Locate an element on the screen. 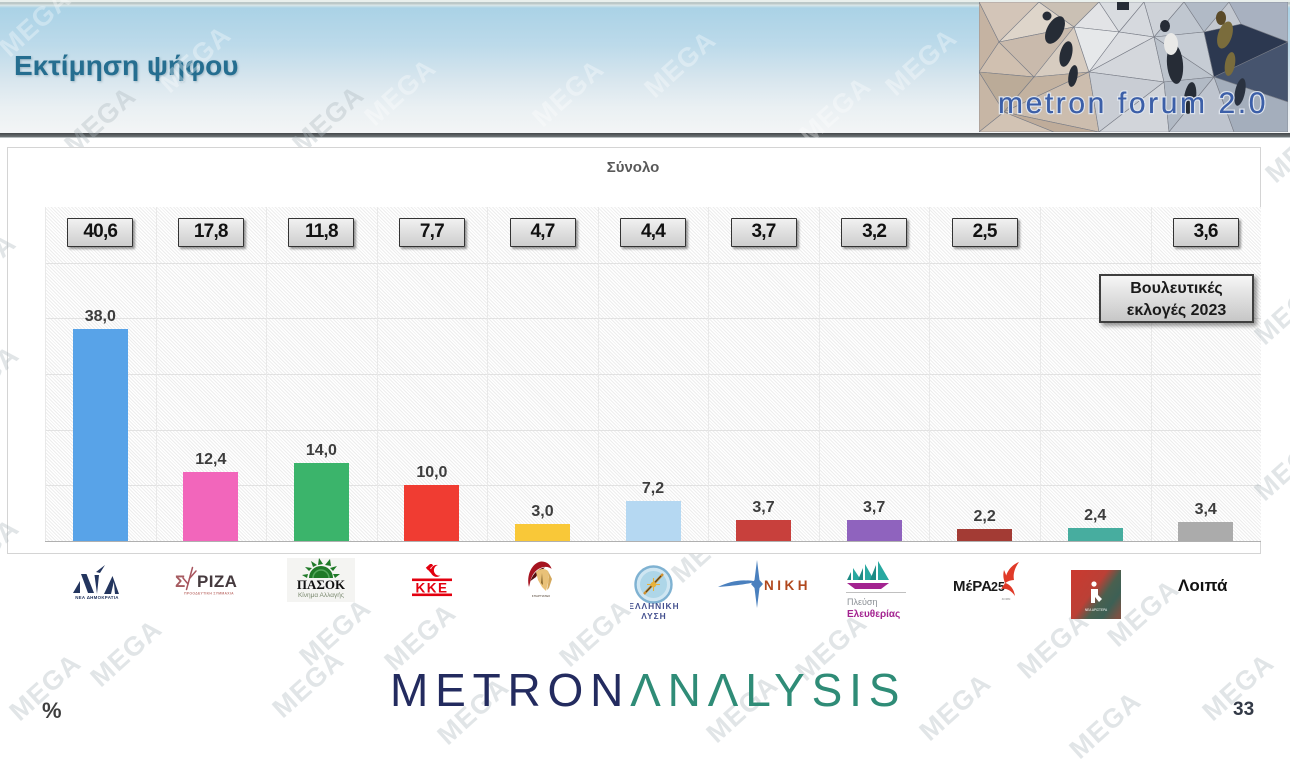 This screenshot has width=1290, height=765. svg-text: ΚΚΕ is located at coordinates (431, 588).